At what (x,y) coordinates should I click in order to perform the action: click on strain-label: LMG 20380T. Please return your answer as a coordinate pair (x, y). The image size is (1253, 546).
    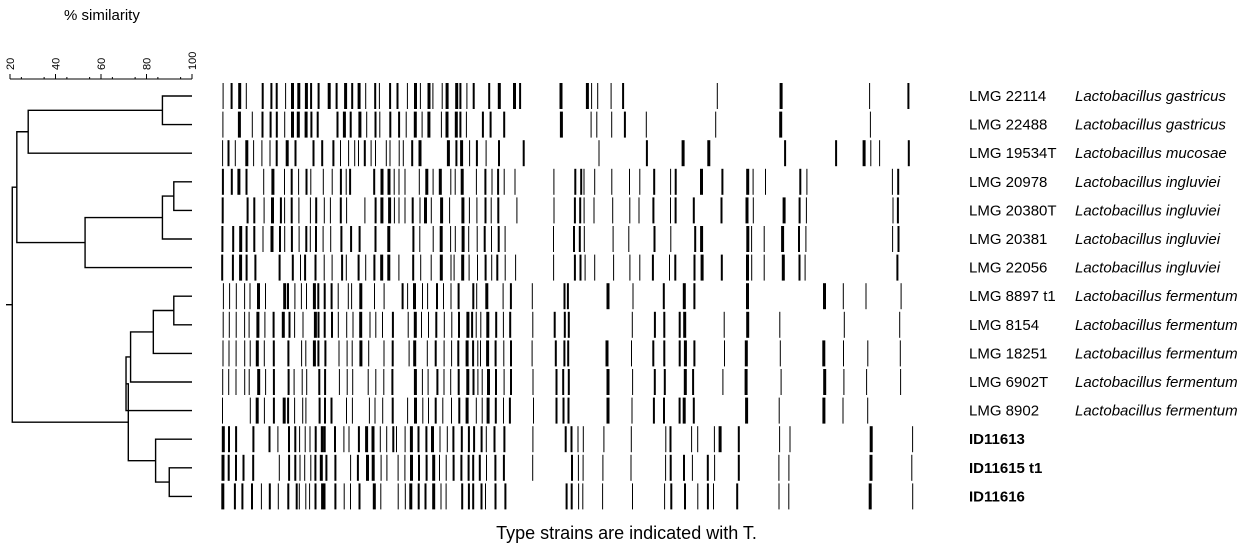
    Looking at the image, I should click on (1013, 210).